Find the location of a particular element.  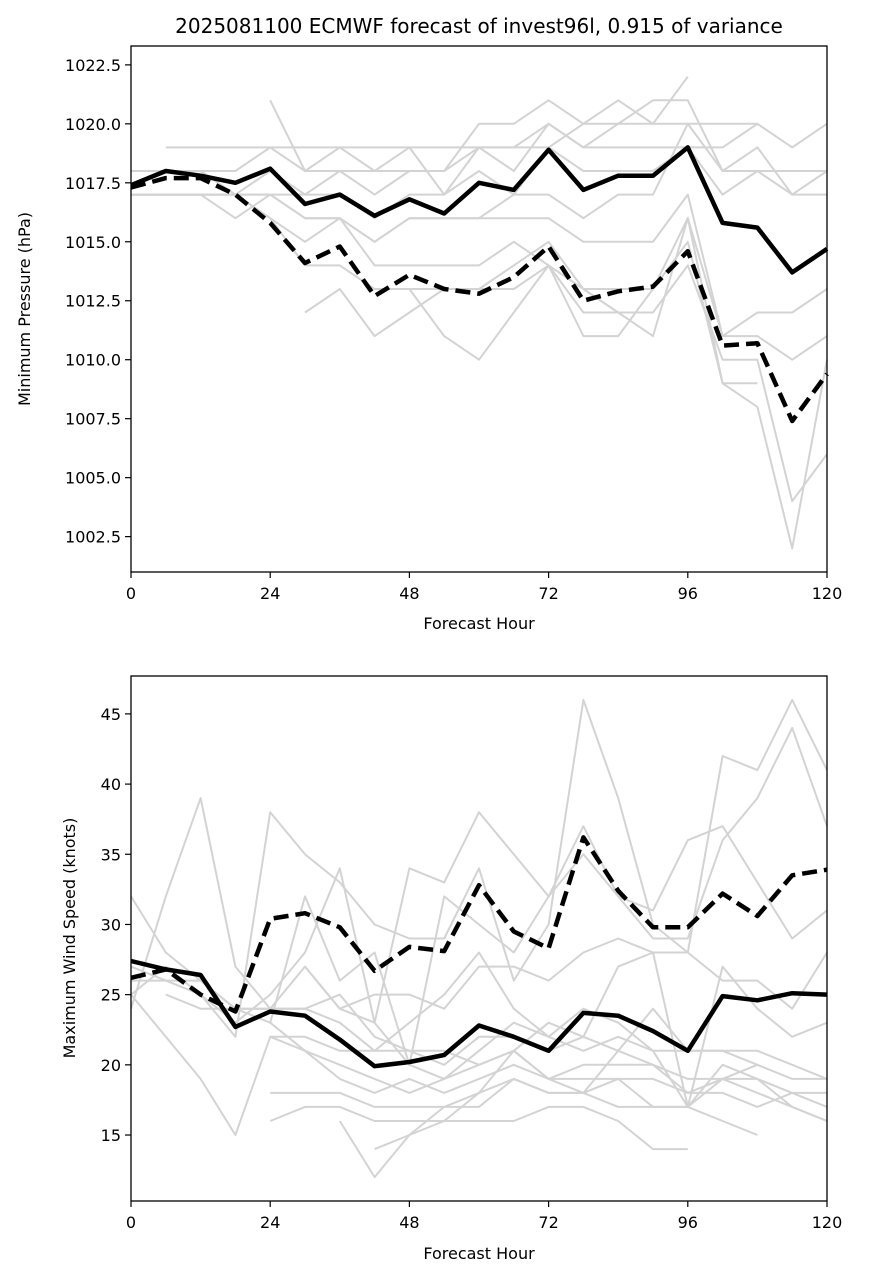

pressure-mean-line is located at coordinates (479, 210).